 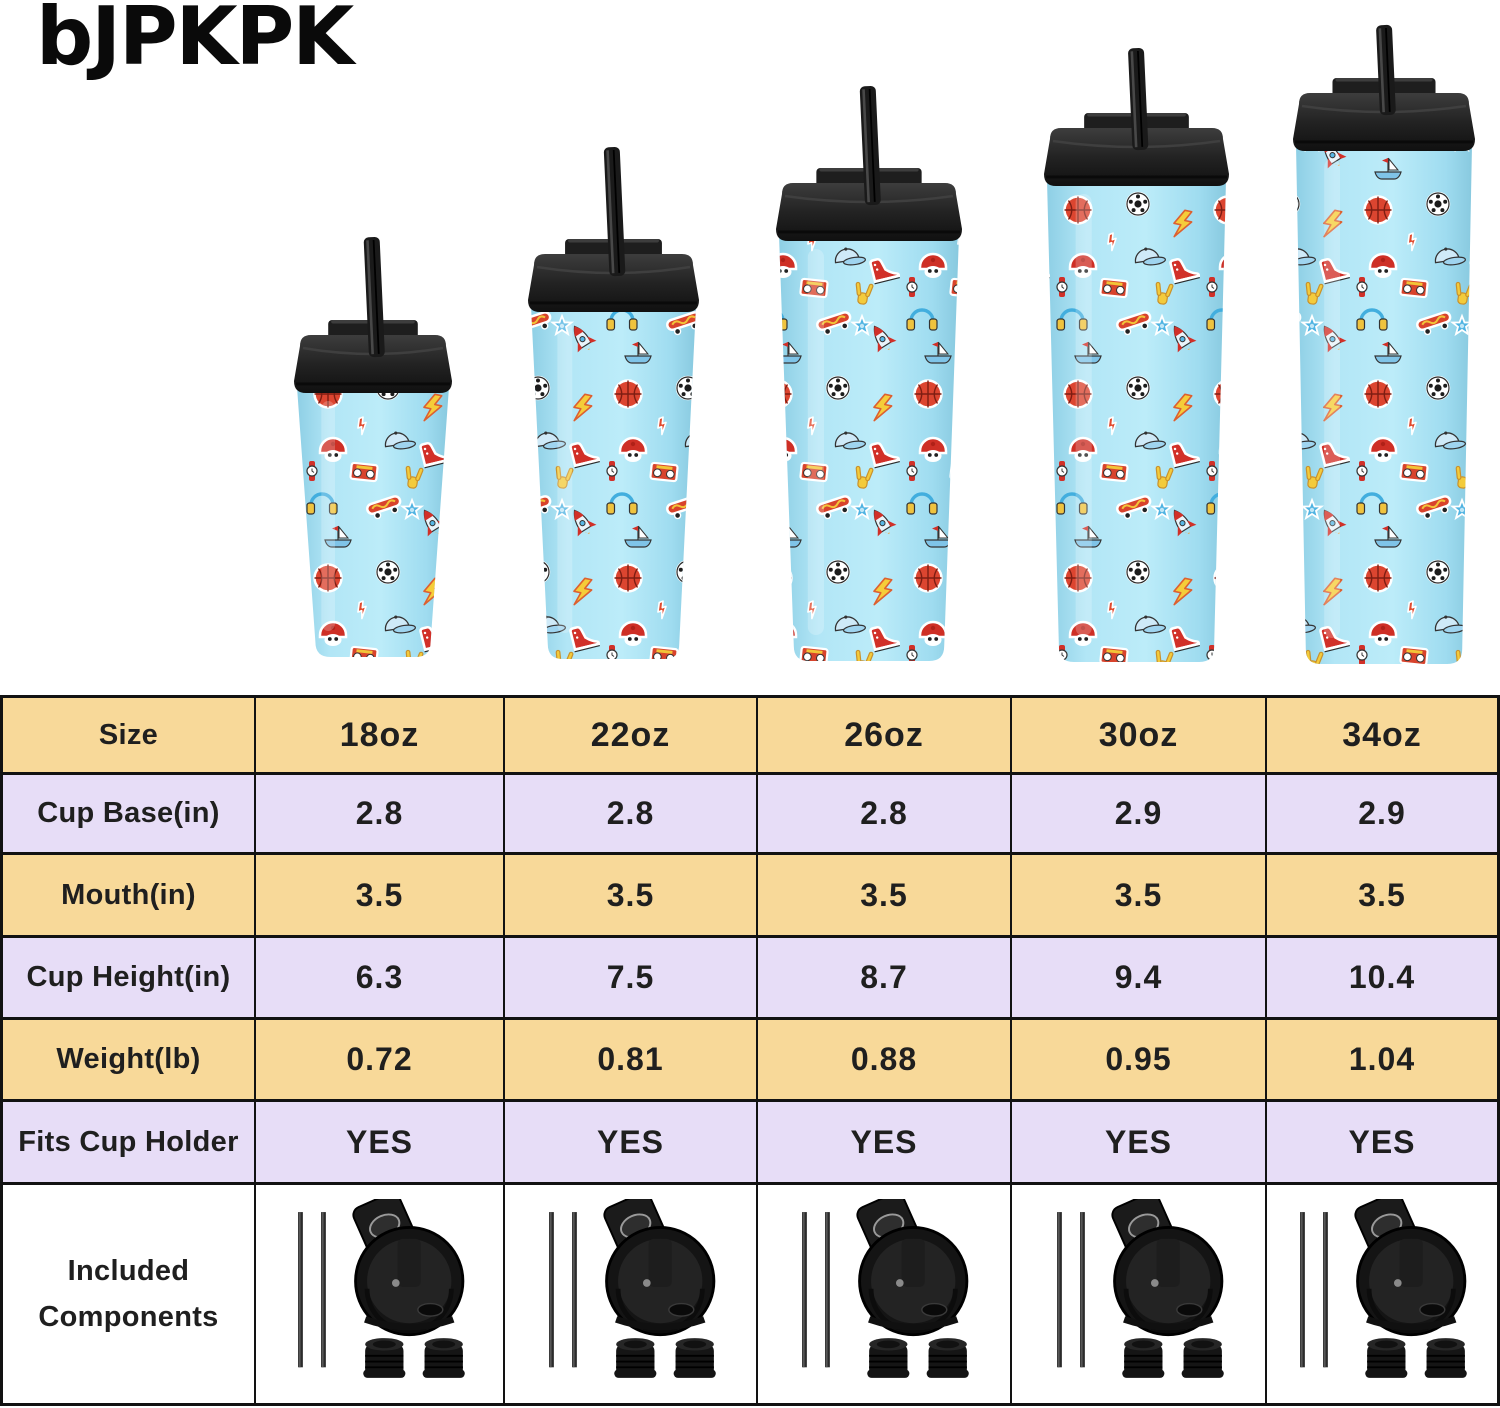 What do you see at coordinates (195, 41) in the screenshot?
I see `brand-logo: bJPKPK` at bounding box center [195, 41].